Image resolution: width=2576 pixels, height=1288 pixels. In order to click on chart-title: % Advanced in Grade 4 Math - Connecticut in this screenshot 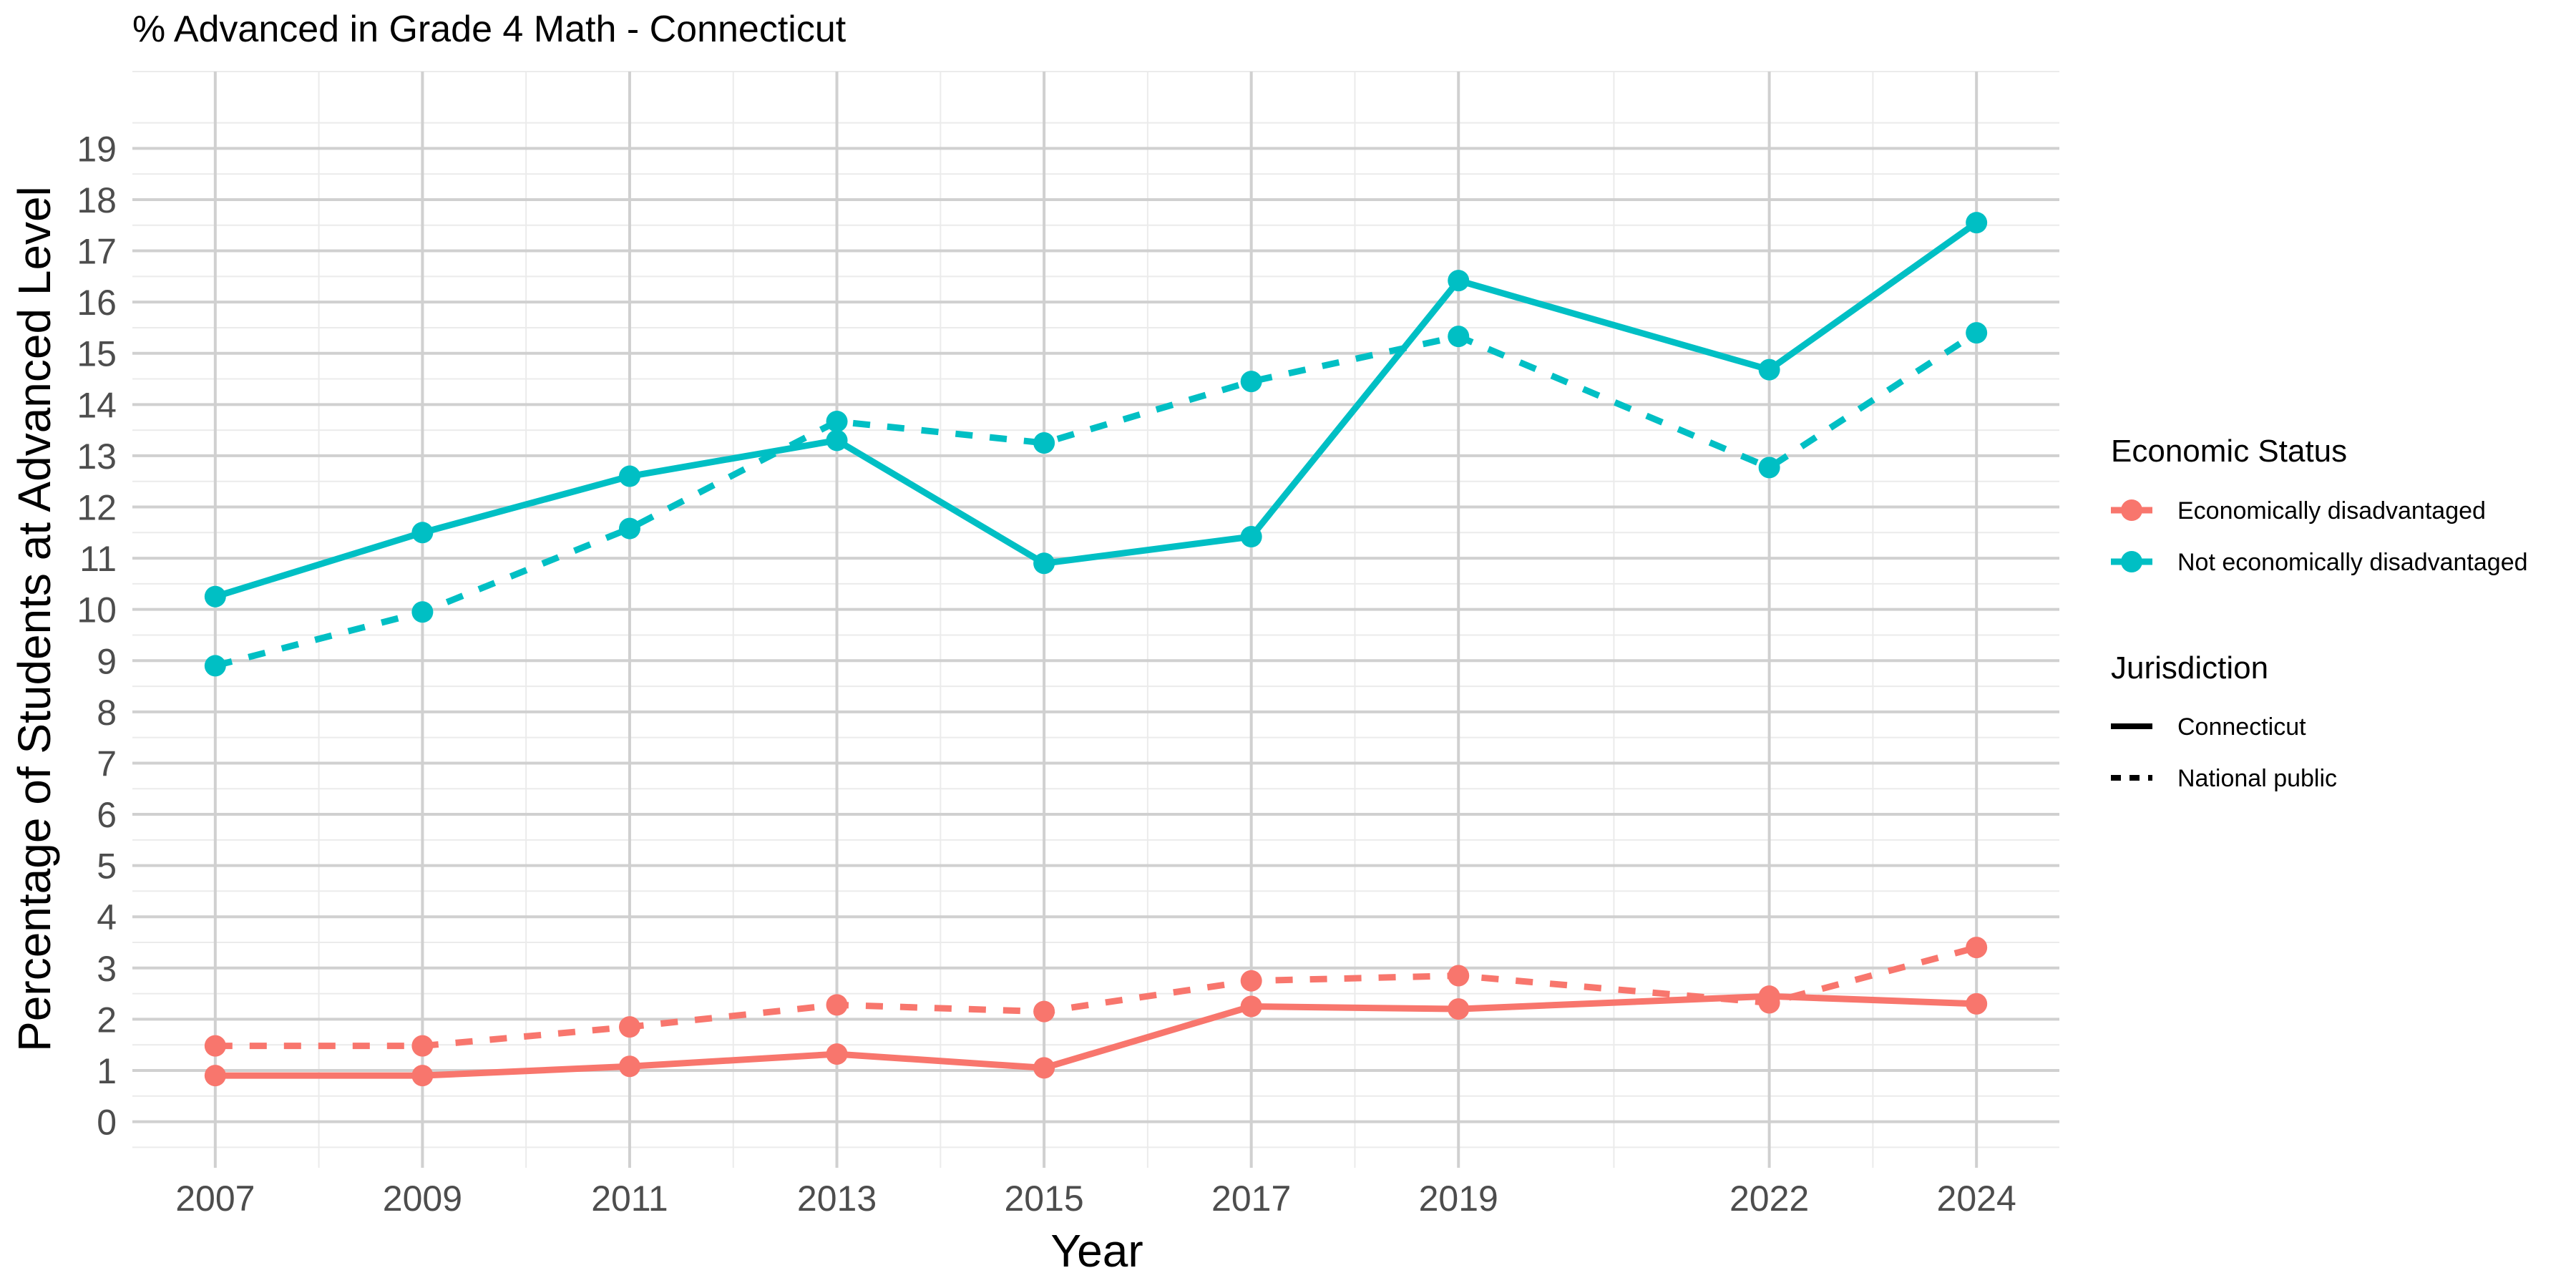, I will do `click(489, 29)`.